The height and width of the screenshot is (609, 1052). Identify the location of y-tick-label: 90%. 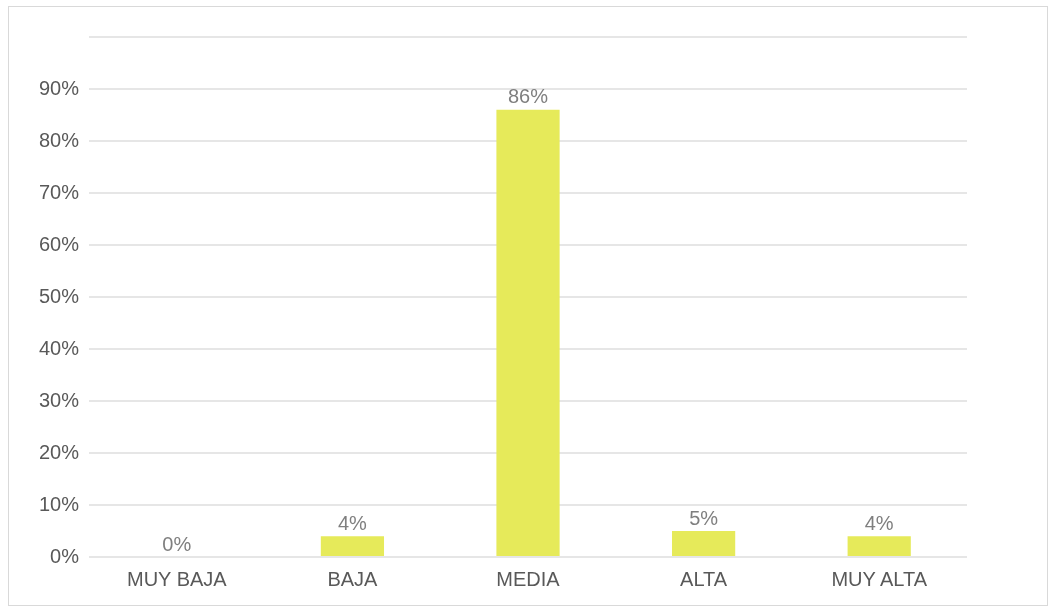
(59, 87).